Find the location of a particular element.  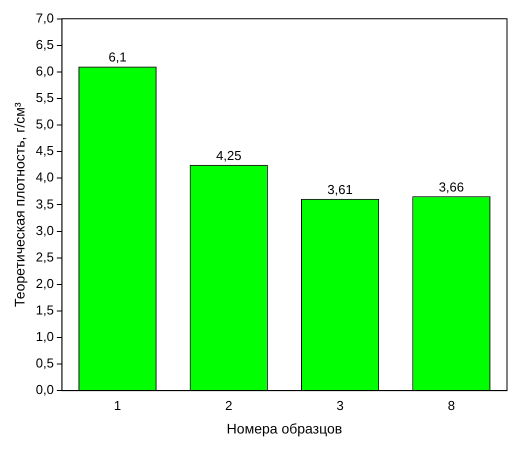

y-tick-label: 6,5 is located at coordinates (45, 44).